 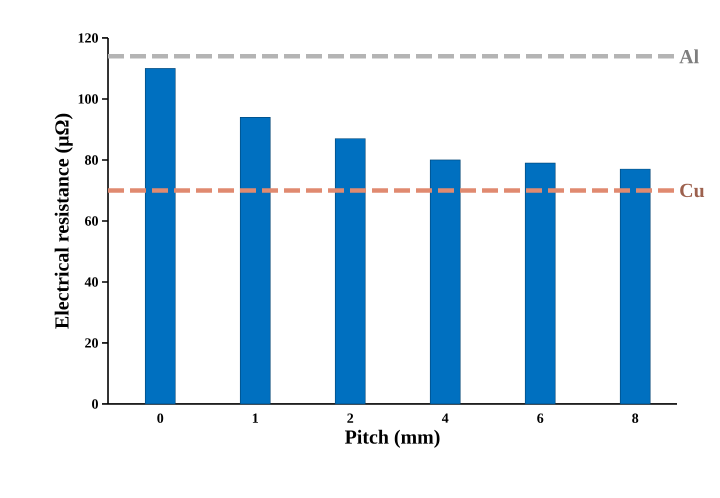 What do you see at coordinates (160, 418) in the screenshot?
I see `x-tick-label: 0` at bounding box center [160, 418].